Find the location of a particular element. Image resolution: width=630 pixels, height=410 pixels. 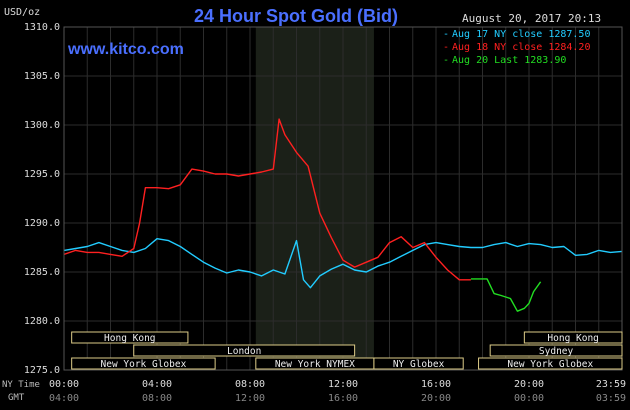

x-tick-ny: 16:00 is located at coordinates (436, 384).